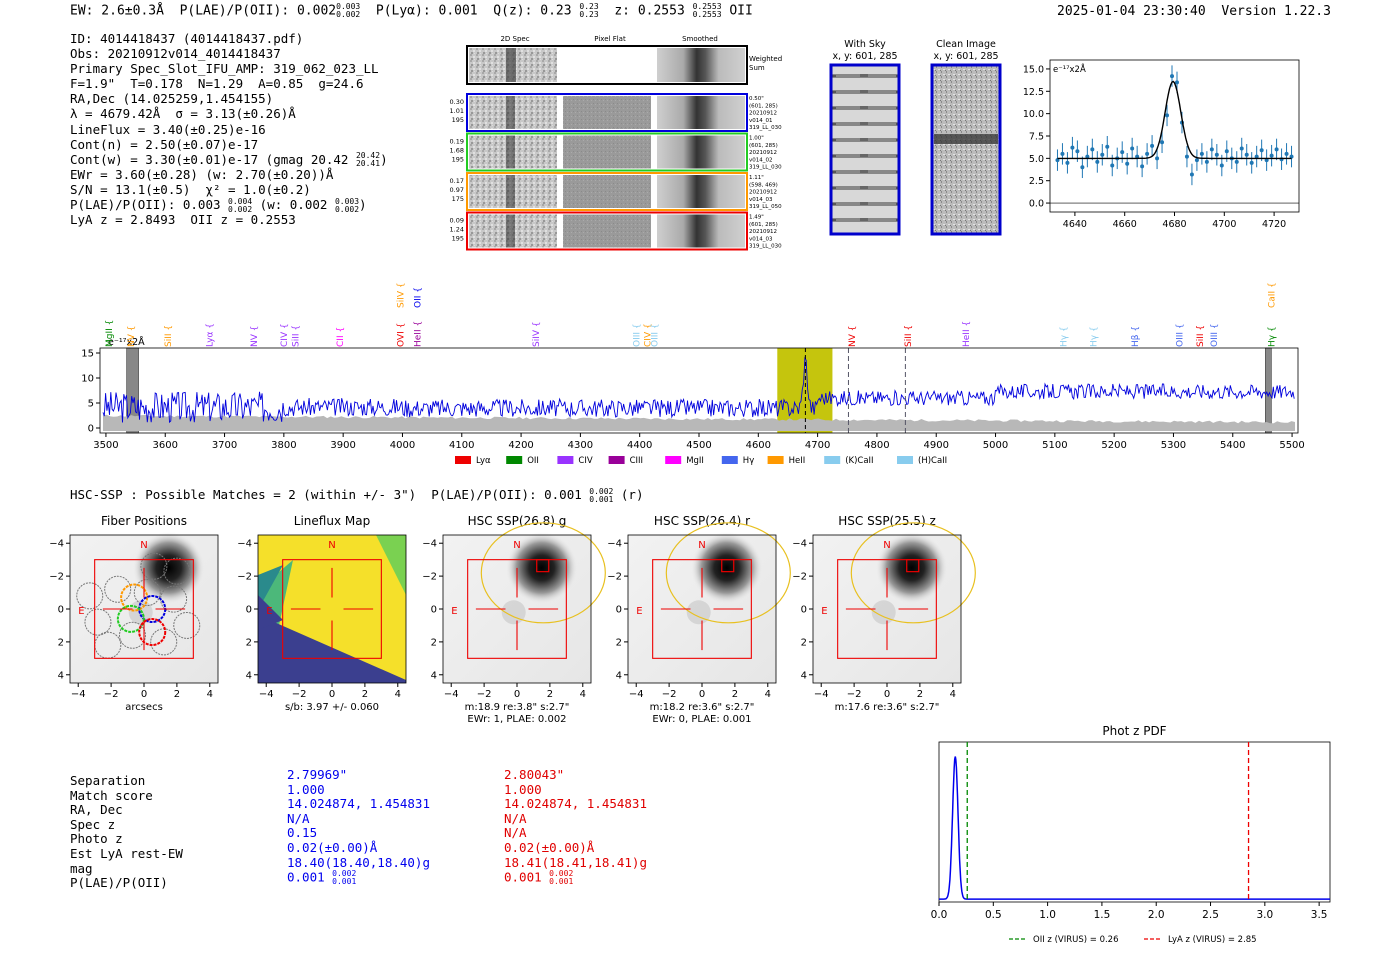 This screenshot has height=953, width=1400. What do you see at coordinates (1033, 114) in the screenshot?
I see `y-tick-label: 10.0` at bounding box center [1033, 114].